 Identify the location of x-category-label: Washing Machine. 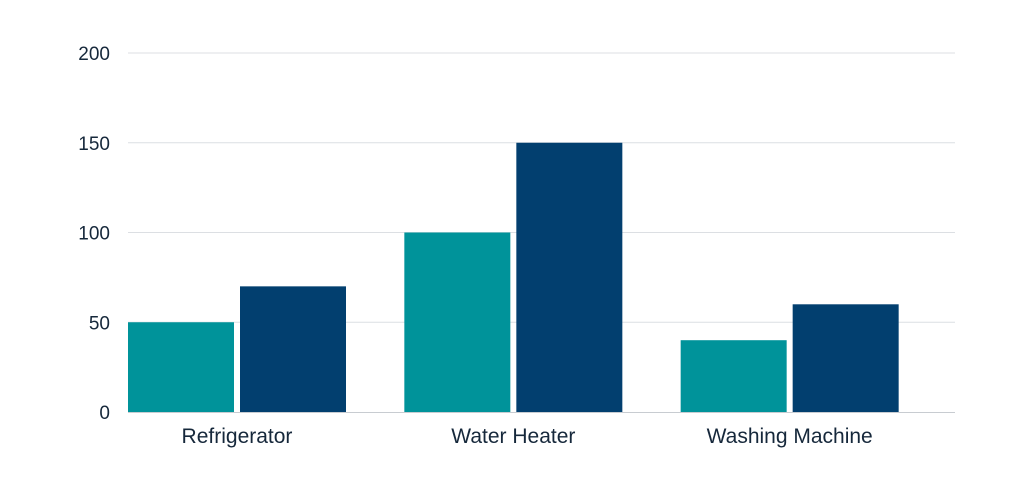
(790, 436).